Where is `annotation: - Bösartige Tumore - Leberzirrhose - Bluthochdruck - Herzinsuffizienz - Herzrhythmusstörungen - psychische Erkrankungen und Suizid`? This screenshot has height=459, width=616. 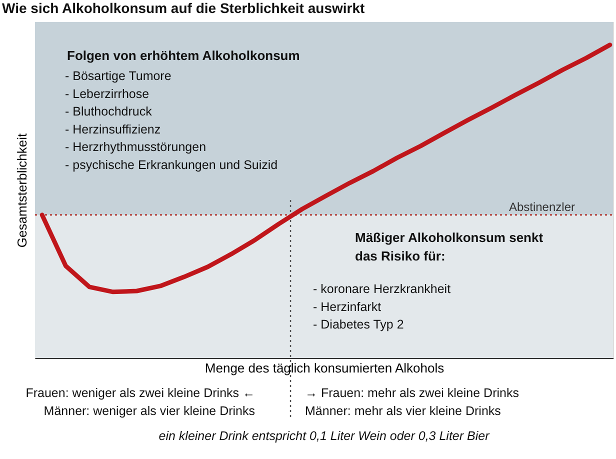 annotation: - Bösartige Tumore - Leberzirrhose - Bluthochdruck - Herzinsuffizienz - Herzrhythmusstörungen - psychische Erkrankungen und Suizid is located at coordinates (171, 120).